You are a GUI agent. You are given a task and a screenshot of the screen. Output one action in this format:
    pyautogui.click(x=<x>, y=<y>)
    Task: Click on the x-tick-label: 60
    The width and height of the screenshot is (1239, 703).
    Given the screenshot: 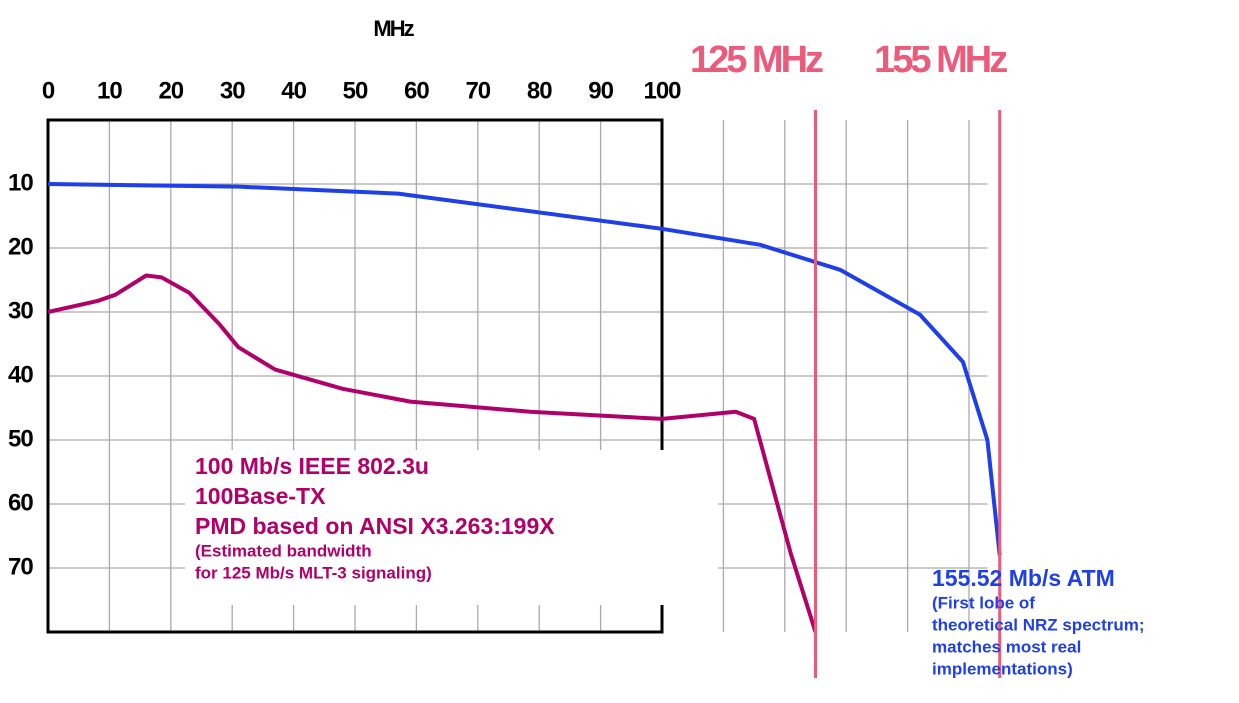 What is the action you would take?
    pyautogui.click(x=416, y=90)
    